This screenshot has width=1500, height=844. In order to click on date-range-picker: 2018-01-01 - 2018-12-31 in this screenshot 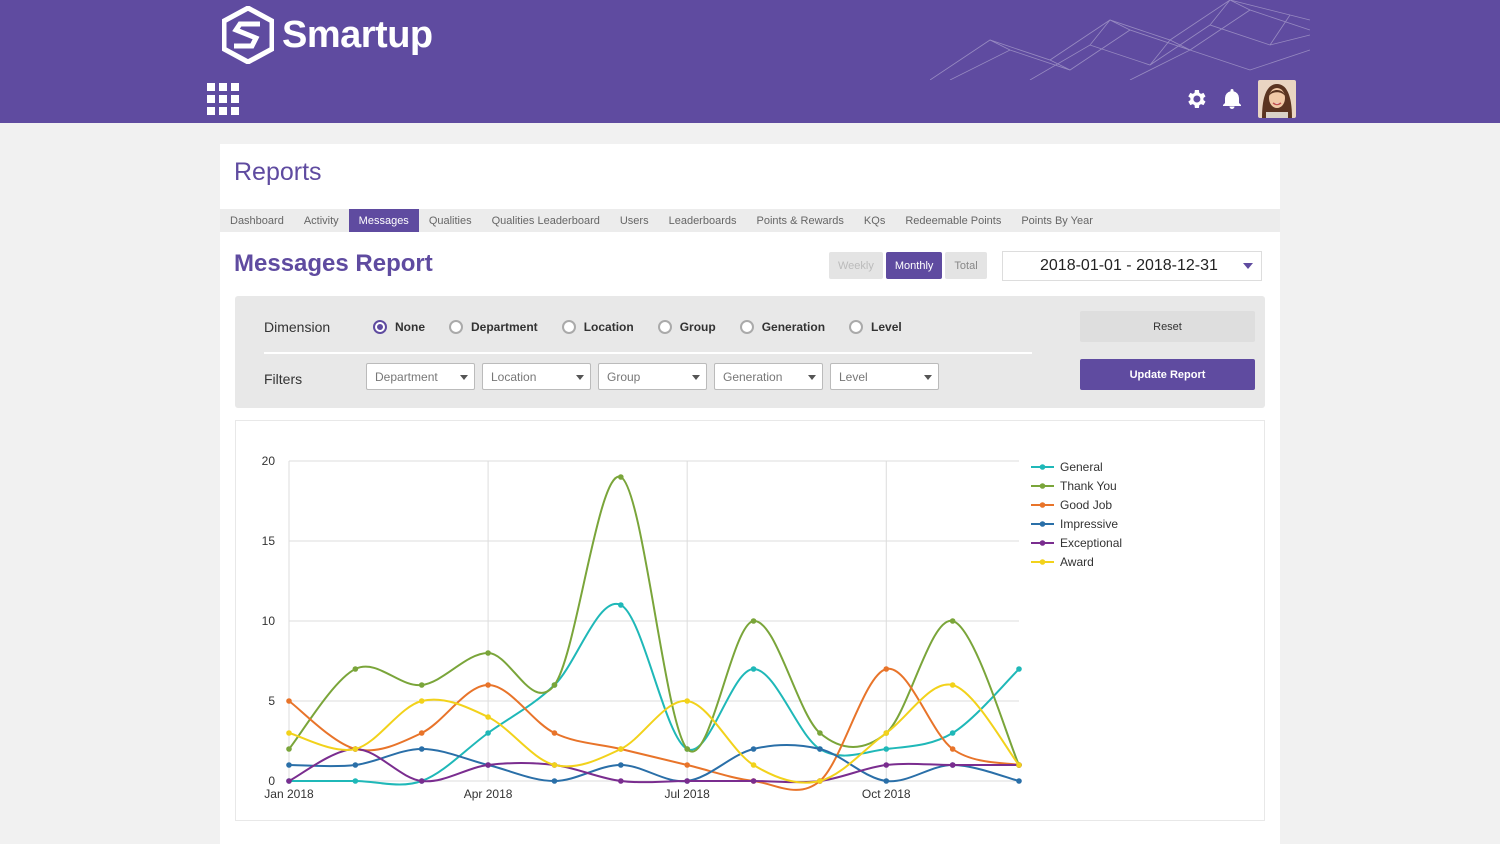, I will do `click(1132, 266)`.